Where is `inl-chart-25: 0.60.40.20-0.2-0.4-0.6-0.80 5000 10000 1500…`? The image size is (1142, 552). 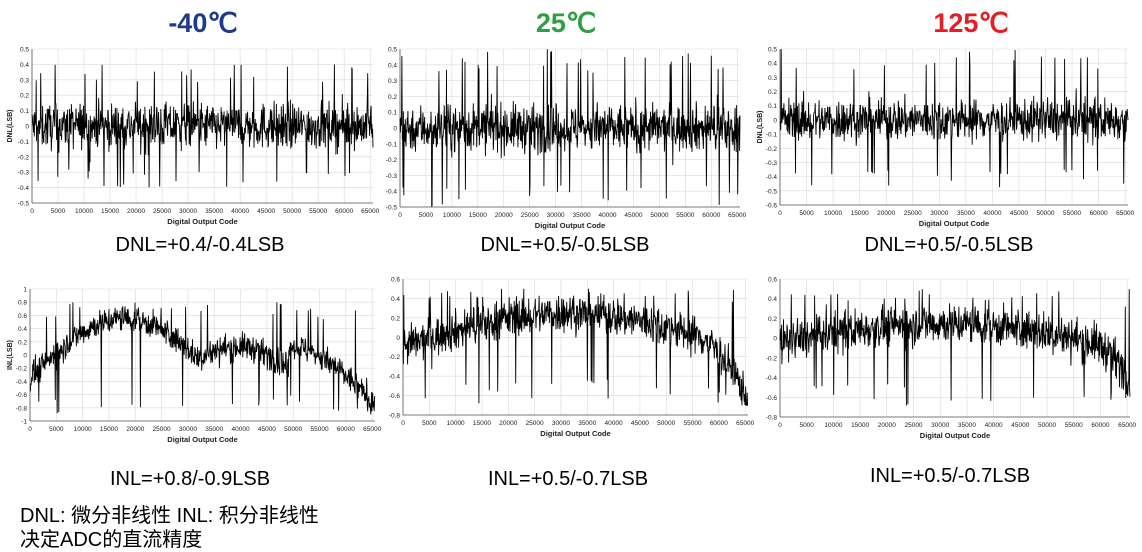 inl-chart-25: 0.60.40.20-0.2-0.4-0.6-0.80 5000 10000 1500… is located at coordinates (572, 358).